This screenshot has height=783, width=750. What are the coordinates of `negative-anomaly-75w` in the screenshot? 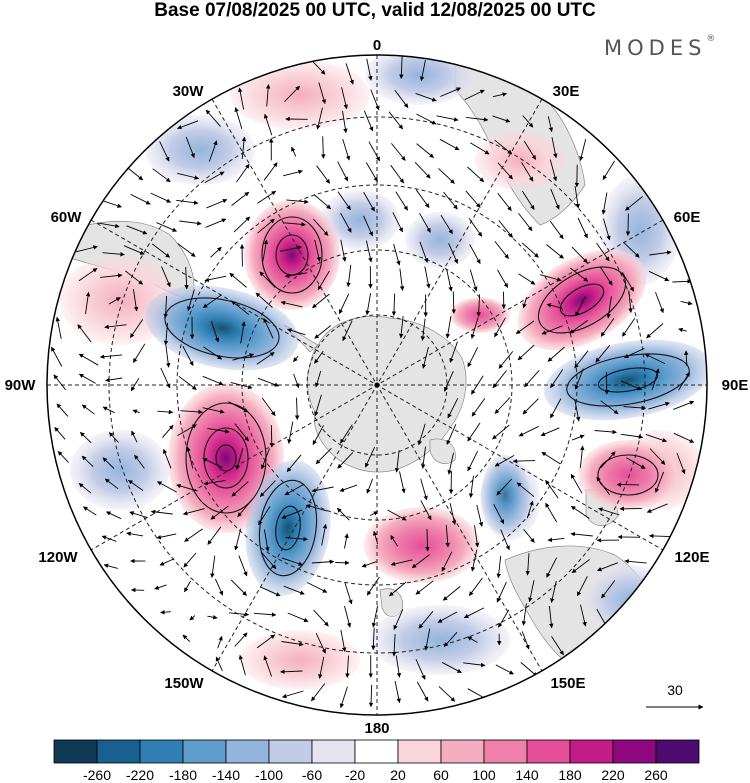 It's located at (222, 328).